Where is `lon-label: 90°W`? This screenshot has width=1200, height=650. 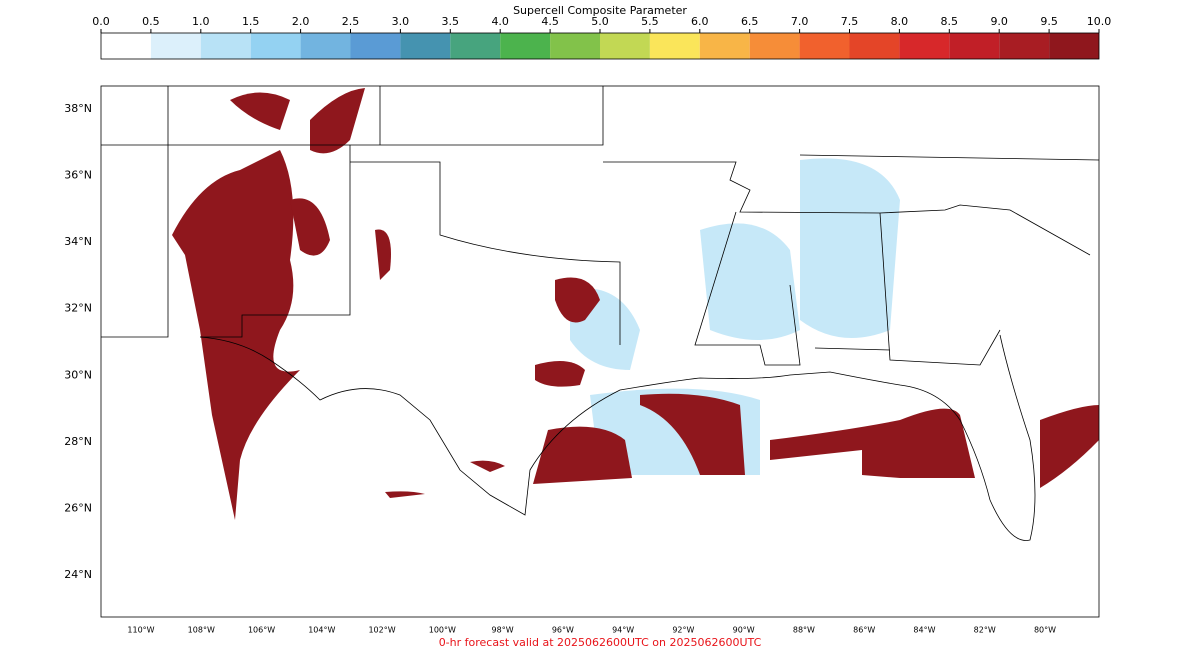 lon-label: 90°W is located at coordinates (744, 630).